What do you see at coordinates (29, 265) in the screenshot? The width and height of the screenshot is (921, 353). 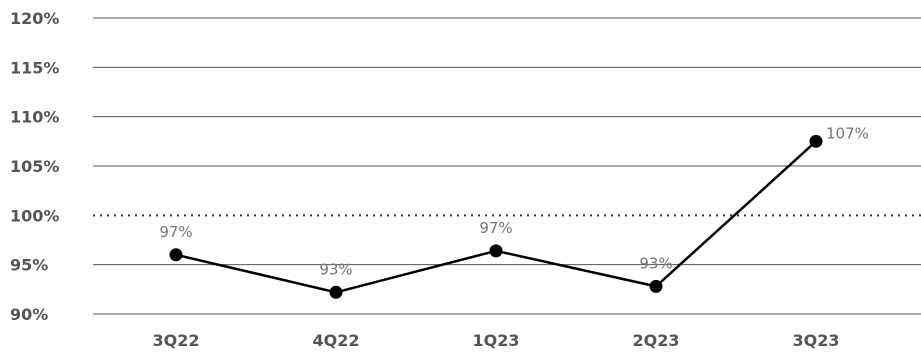 I see `y-tick-label: 95%` at bounding box center [29, 265].